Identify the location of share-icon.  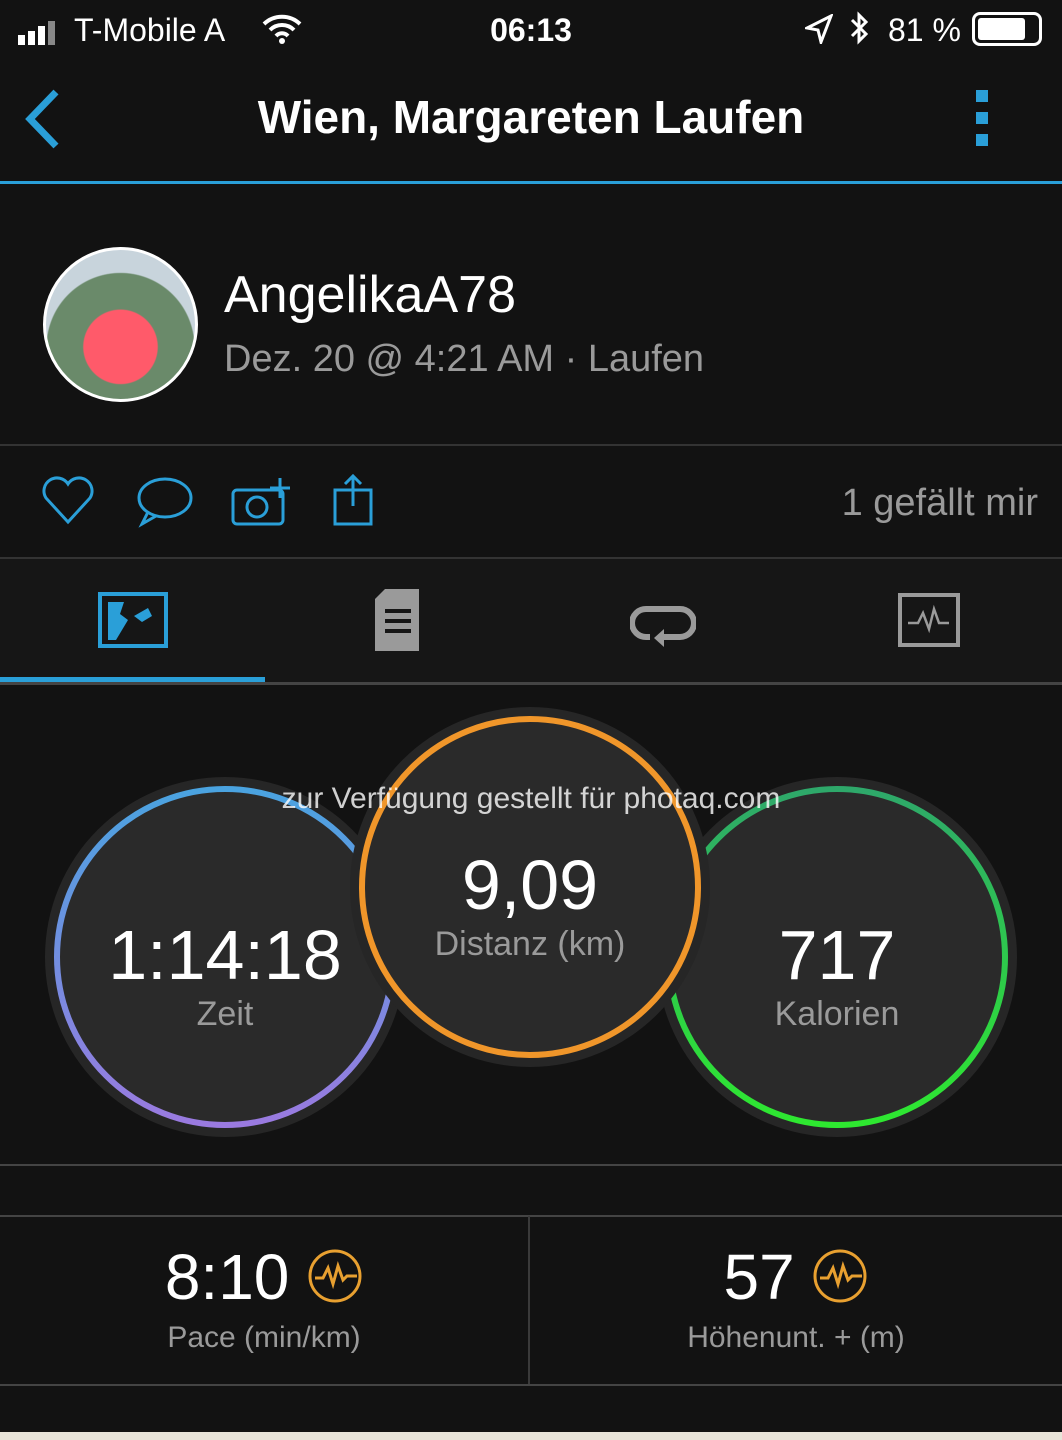
(354, 503).